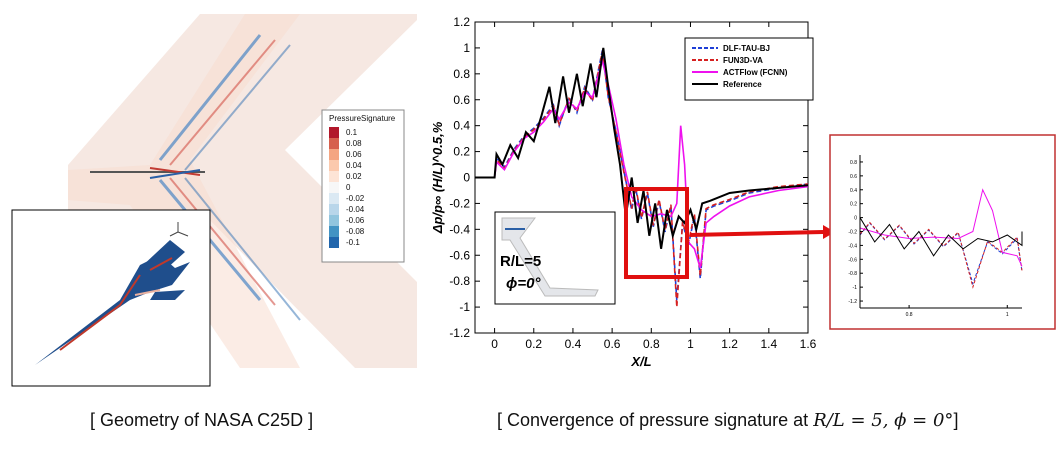 This screenshot has width=1059, height=451. Describe the element at coordinates (352, 132) in the screenshot. I see `contour-legend-level: 0.1` at that location.